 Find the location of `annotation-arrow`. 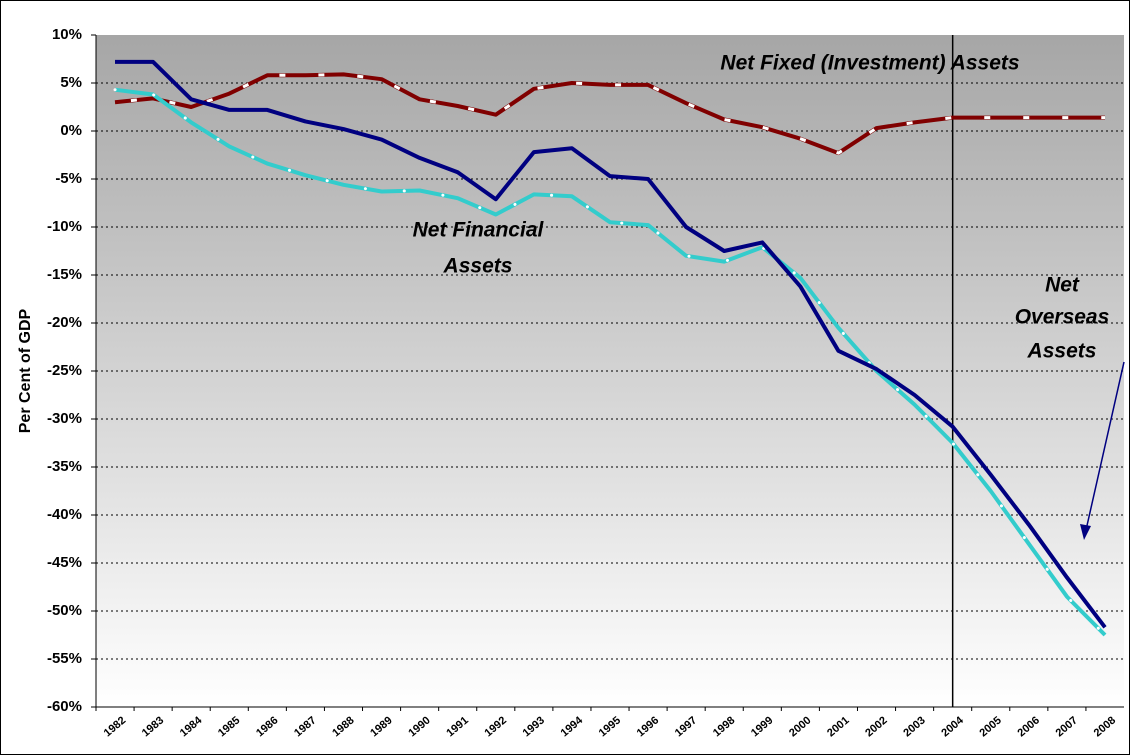

annotation-arrow is located at coordinates (1105, 446).